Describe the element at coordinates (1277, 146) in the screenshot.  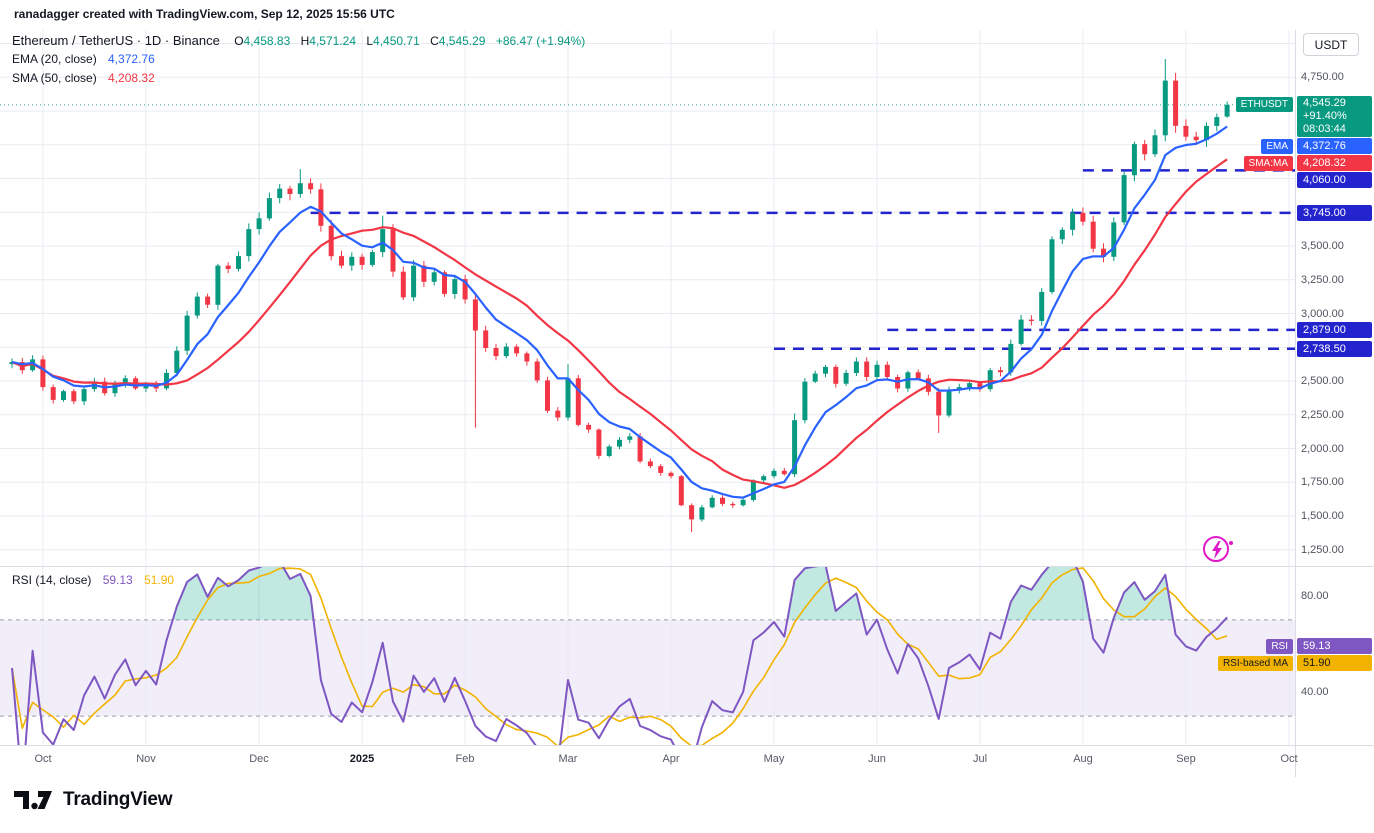
I see `ema-axis-tag: EMA` at that location.